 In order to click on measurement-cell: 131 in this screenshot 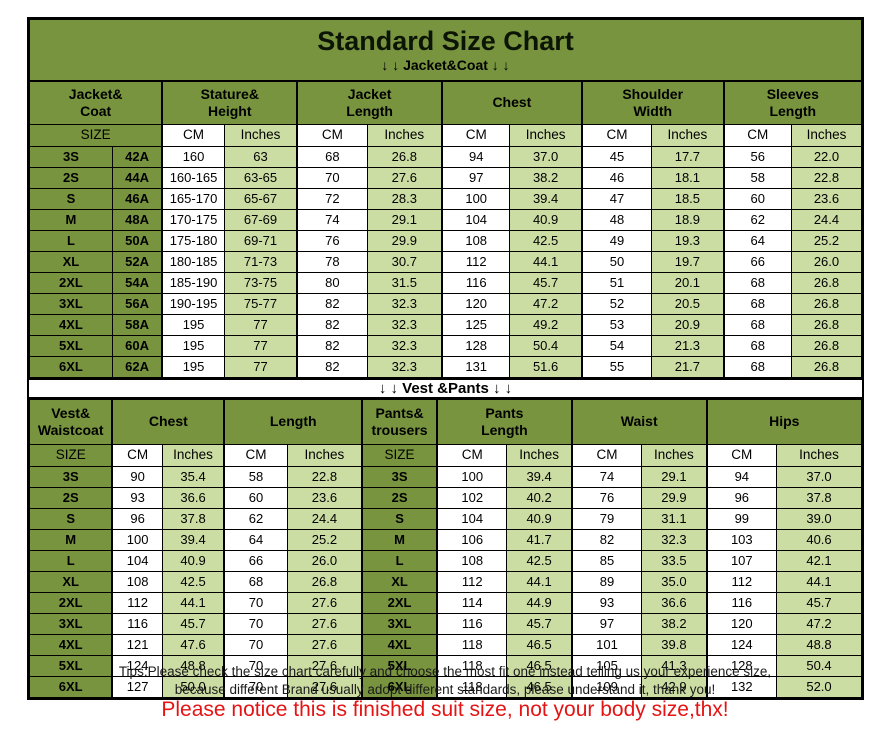, I will do `click(476, 367)`.